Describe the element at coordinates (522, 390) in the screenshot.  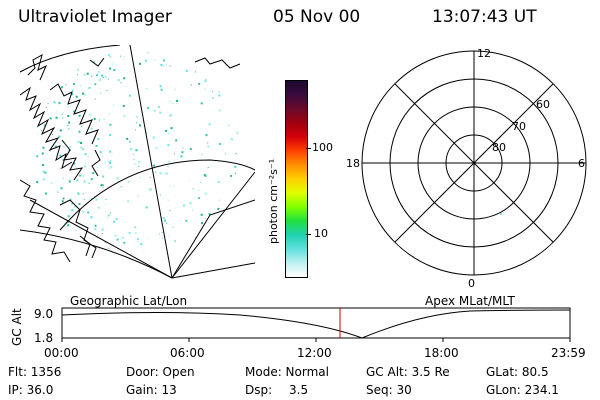
I see `geographic-longitude: GLon: 234.1` at that location.